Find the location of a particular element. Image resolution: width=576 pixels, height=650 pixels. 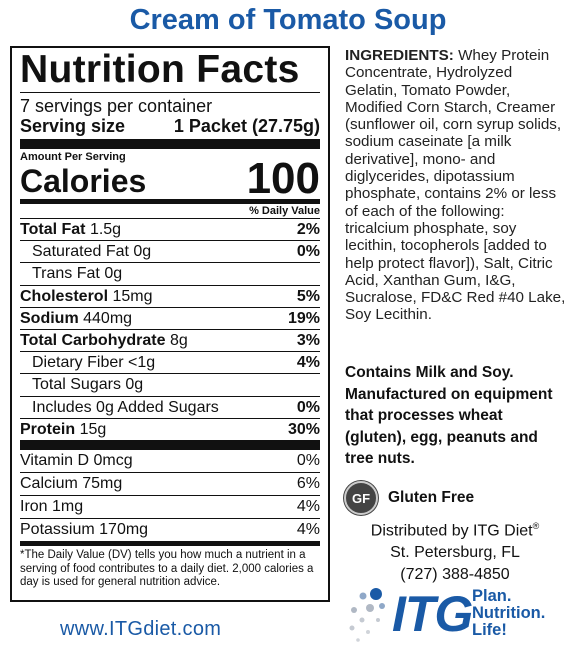

calories-label: Calories is located at coordinates (83, 181).